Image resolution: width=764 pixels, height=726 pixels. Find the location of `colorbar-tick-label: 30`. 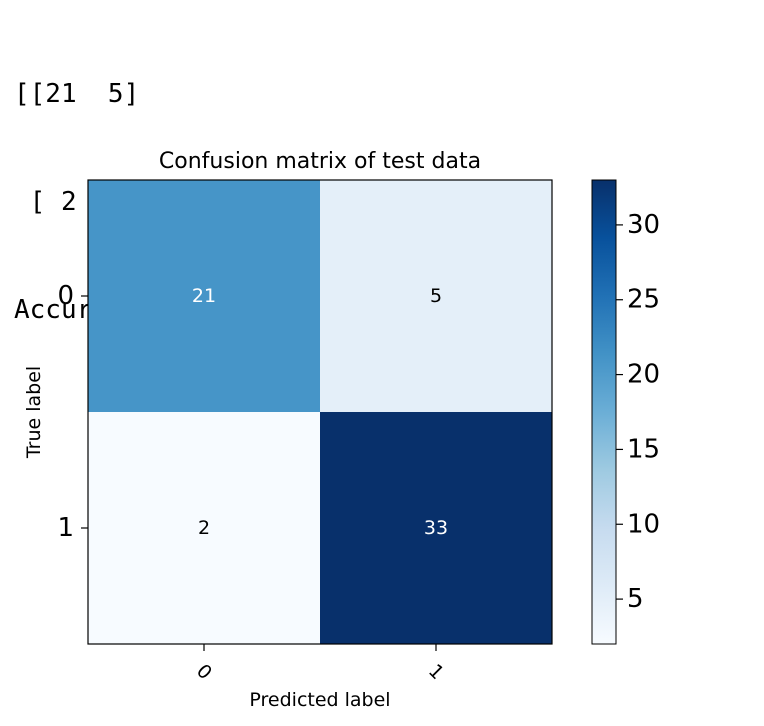

colorbar-tick-label: 30 is located at coordinates (643, 225).